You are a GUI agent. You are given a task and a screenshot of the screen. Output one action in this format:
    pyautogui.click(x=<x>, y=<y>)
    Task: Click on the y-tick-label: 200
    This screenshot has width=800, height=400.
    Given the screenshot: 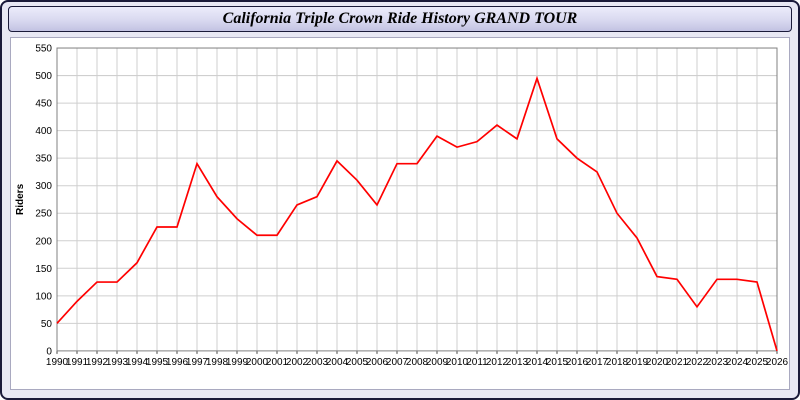 What is the action you would take?
    pyautogui.click(x=43, y=241)
    